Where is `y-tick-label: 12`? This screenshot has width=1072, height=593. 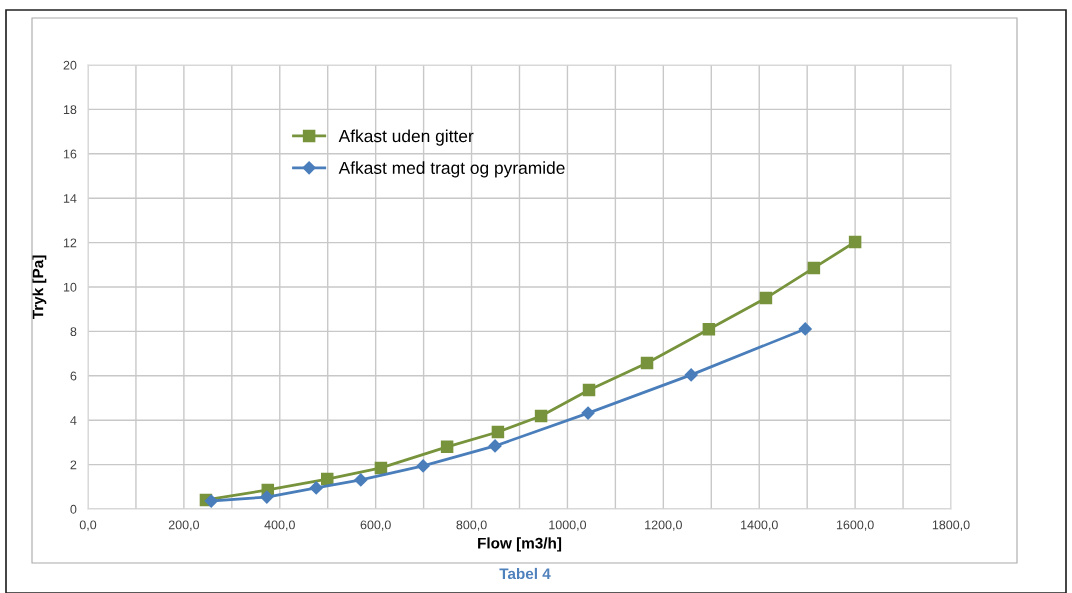
y-tick-label: 12 is located at coordinates (70, 243).